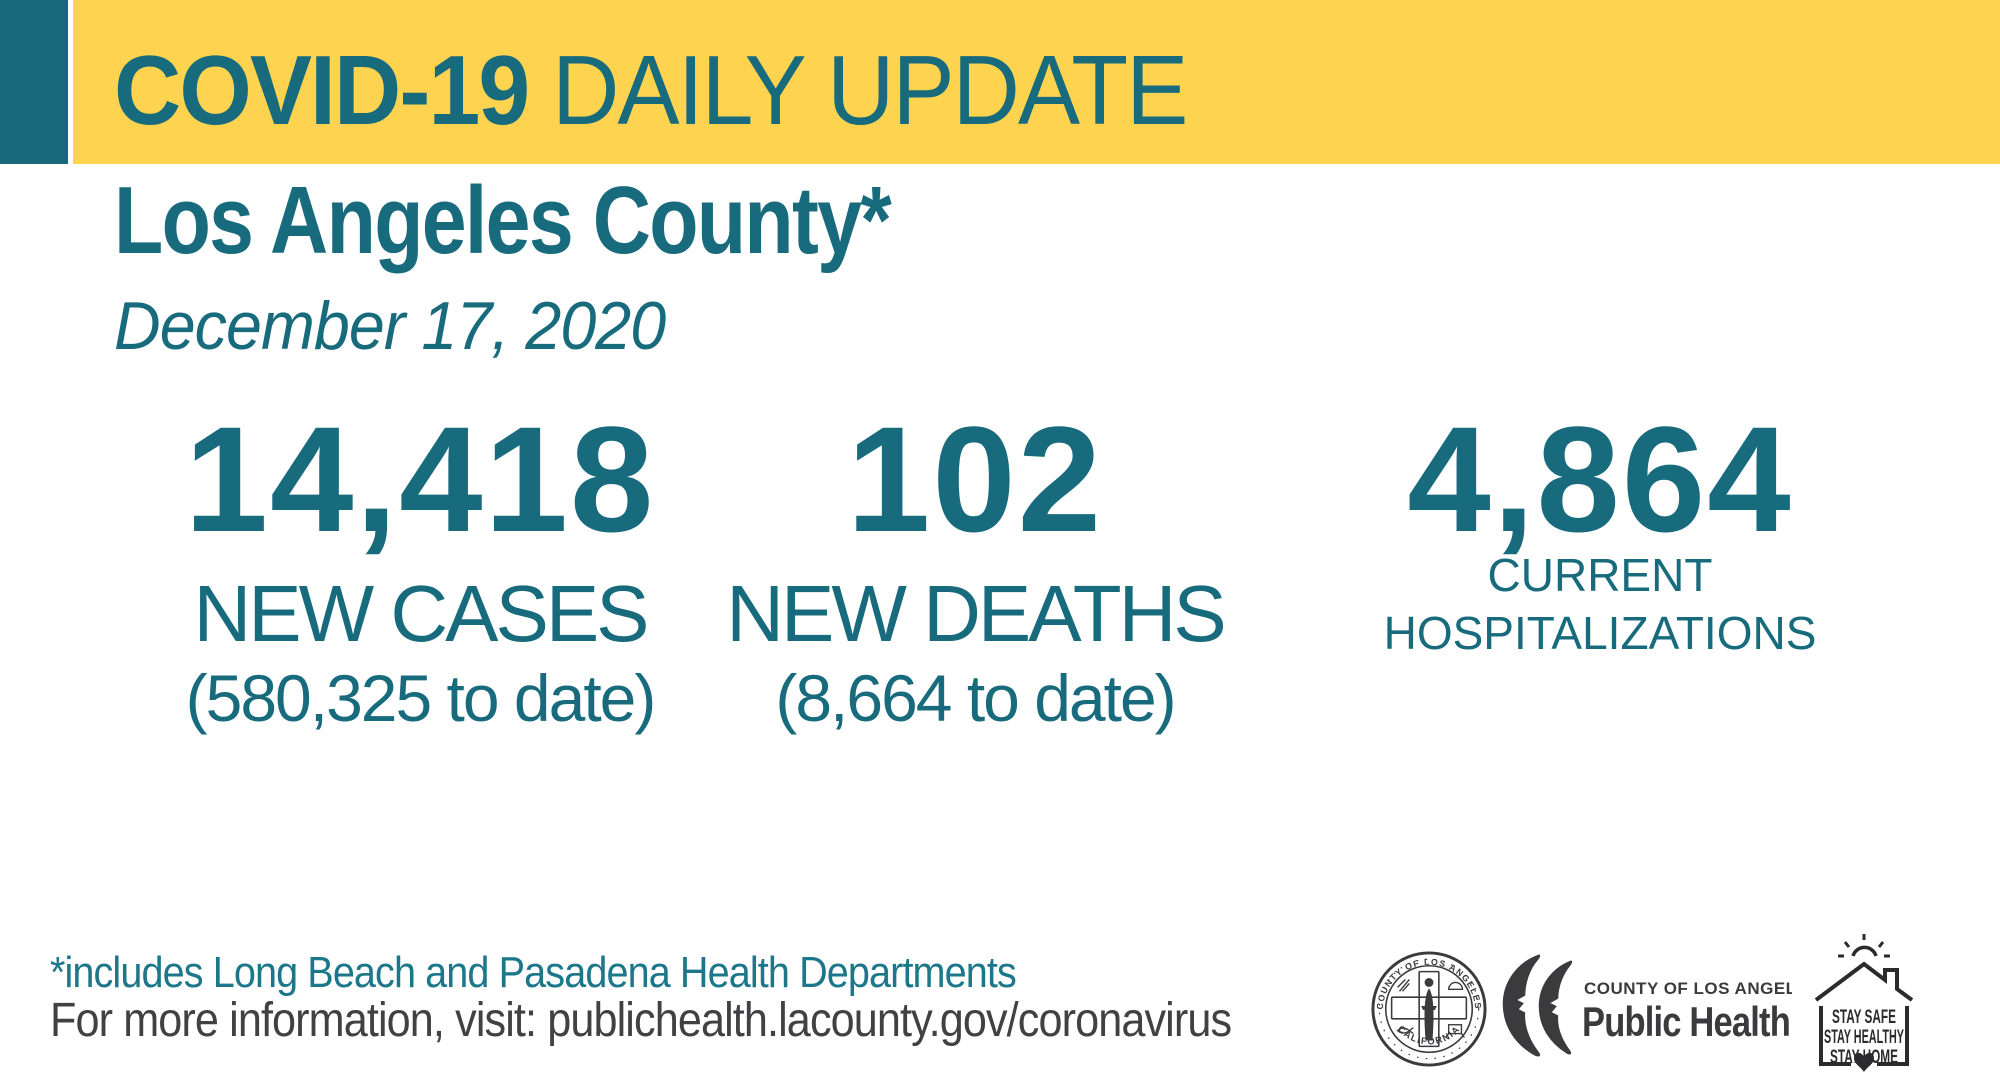  What do you see at coordinates (1864, 1017) in the screenshot?
I see `stay-safe-text: STAY SAFE` at bounding box center [1864, 1017].